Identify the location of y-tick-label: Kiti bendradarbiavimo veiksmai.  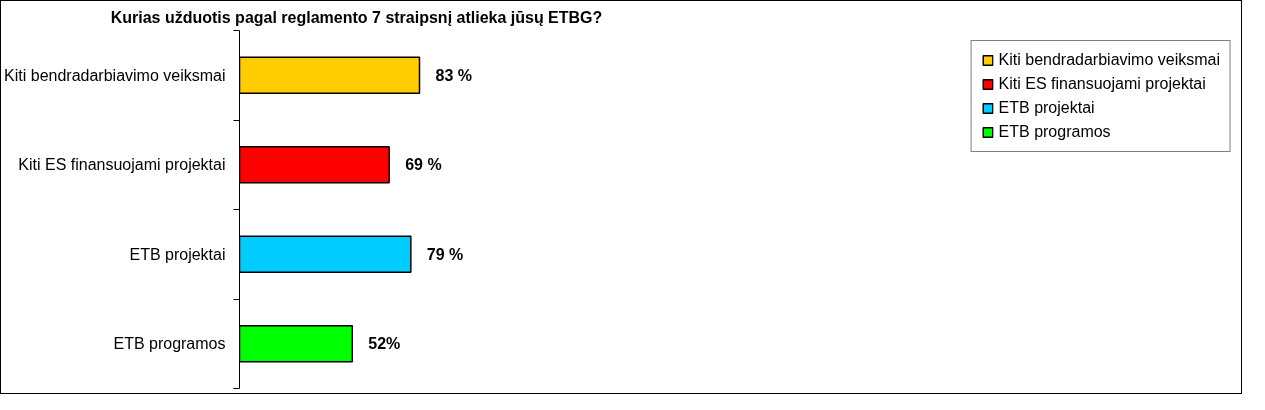
(115, 75).